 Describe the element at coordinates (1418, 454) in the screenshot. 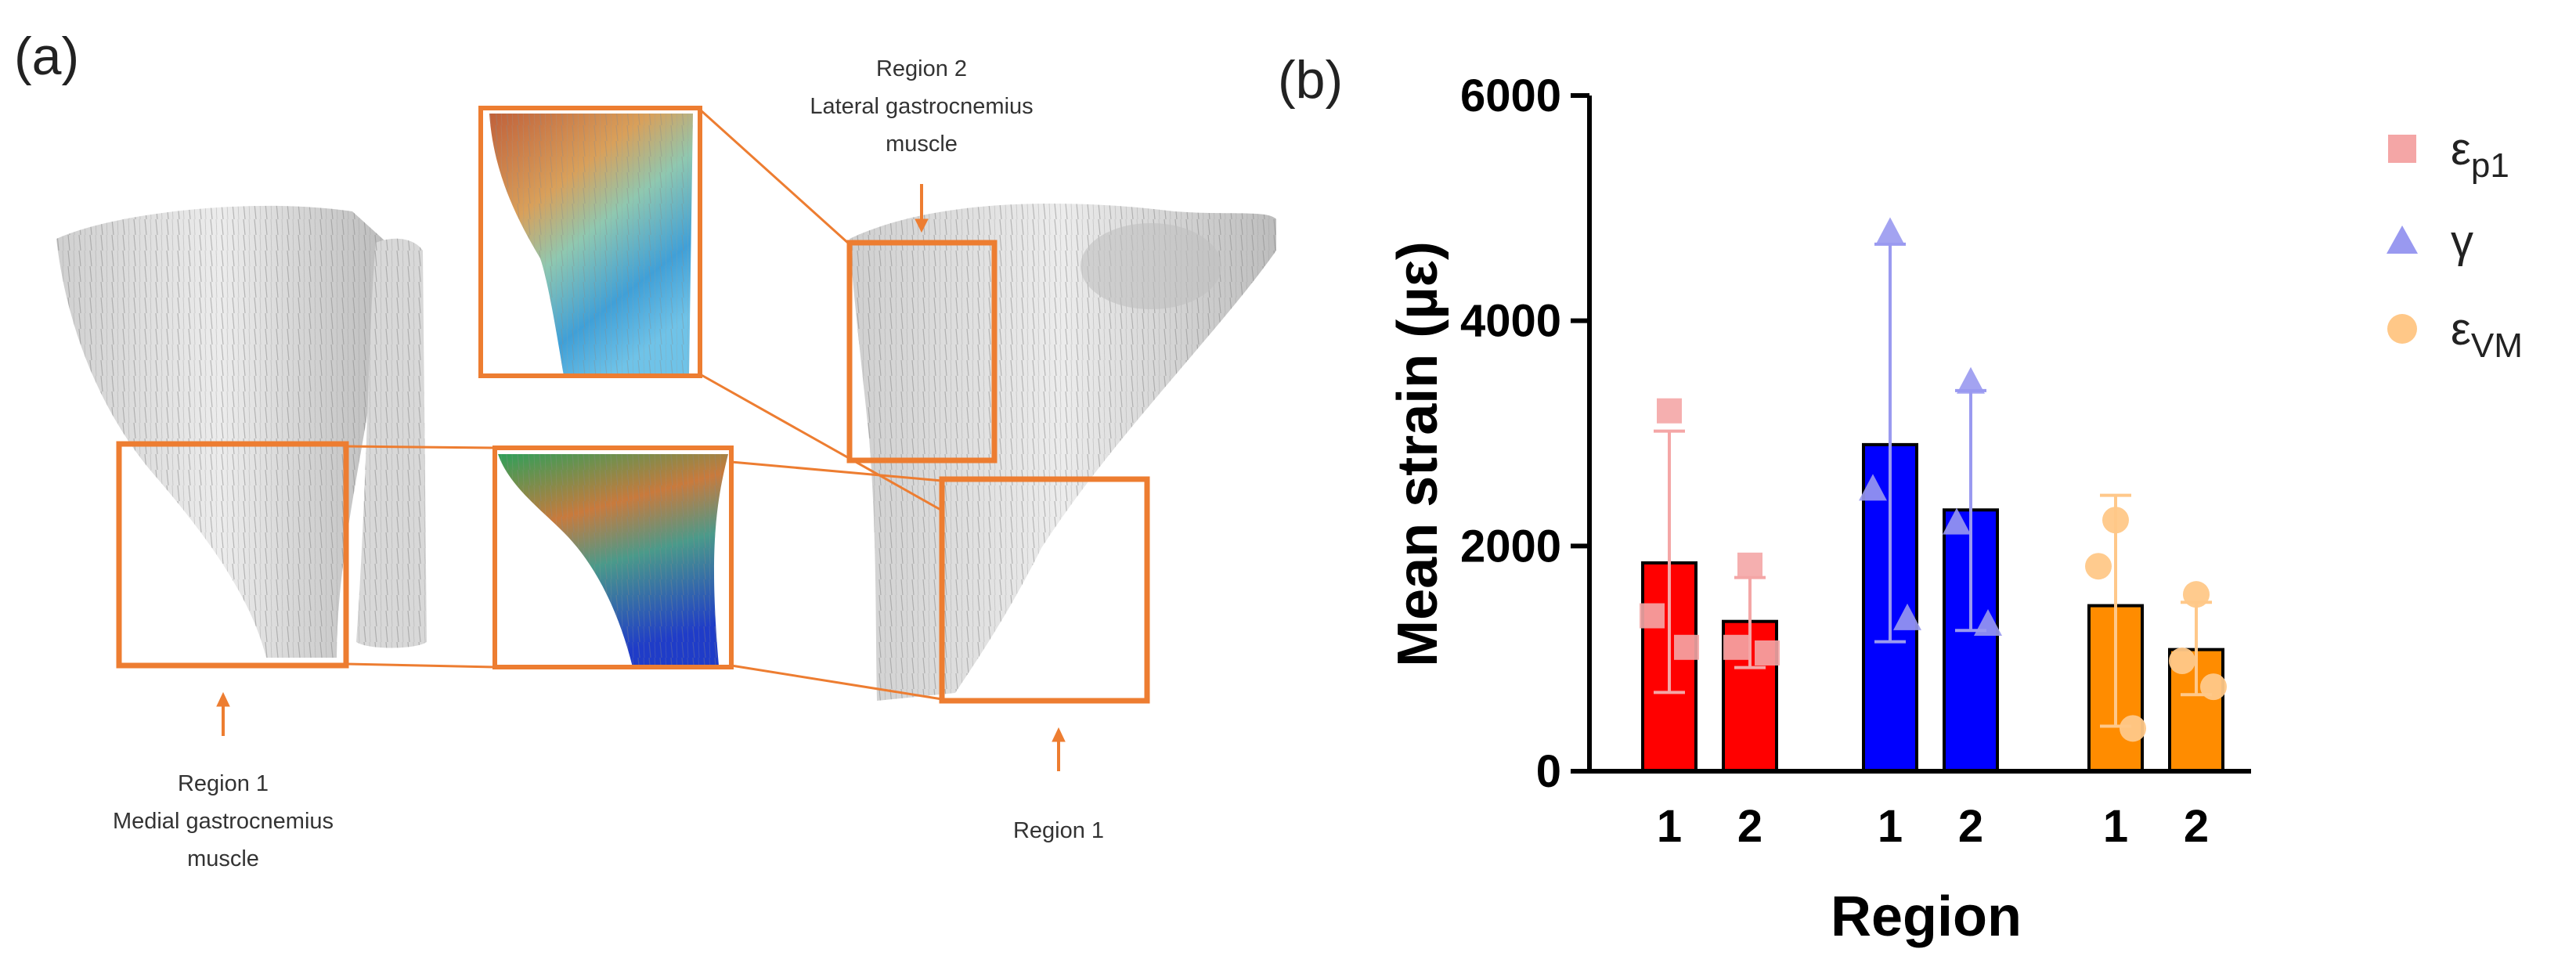

I see `y-axis-title: Mean strain (µε)` at that location.